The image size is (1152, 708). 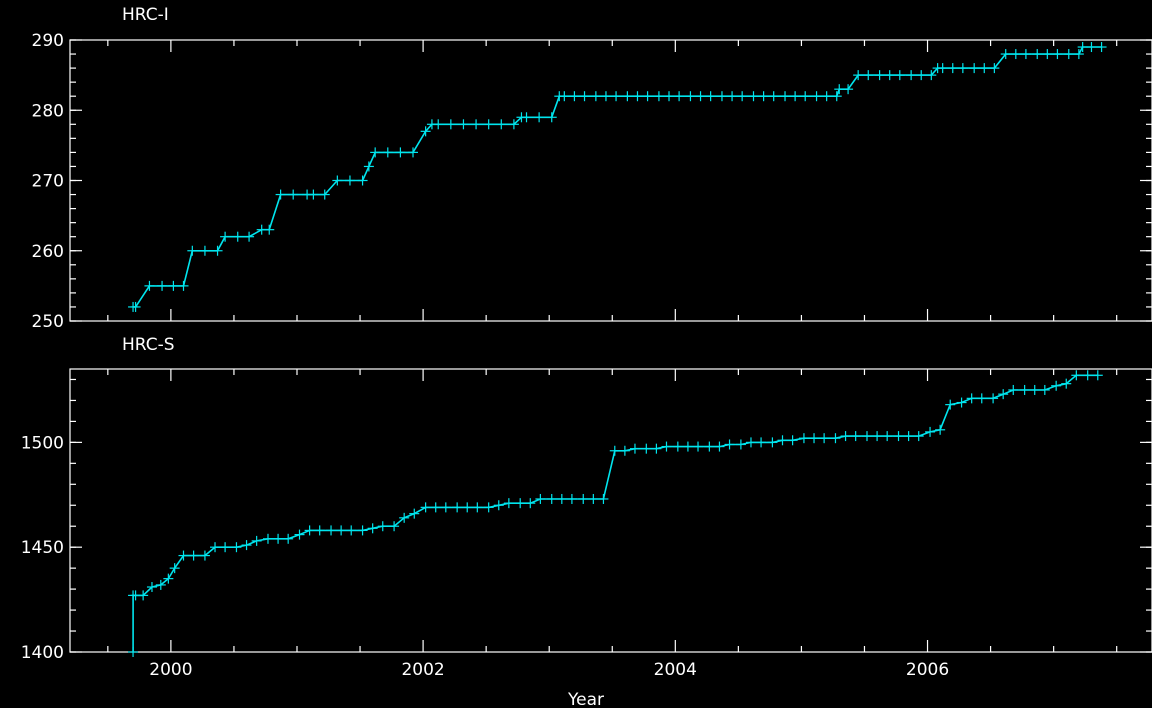 I want to click on y-tick-label: 270, so click(x=48, y=182).